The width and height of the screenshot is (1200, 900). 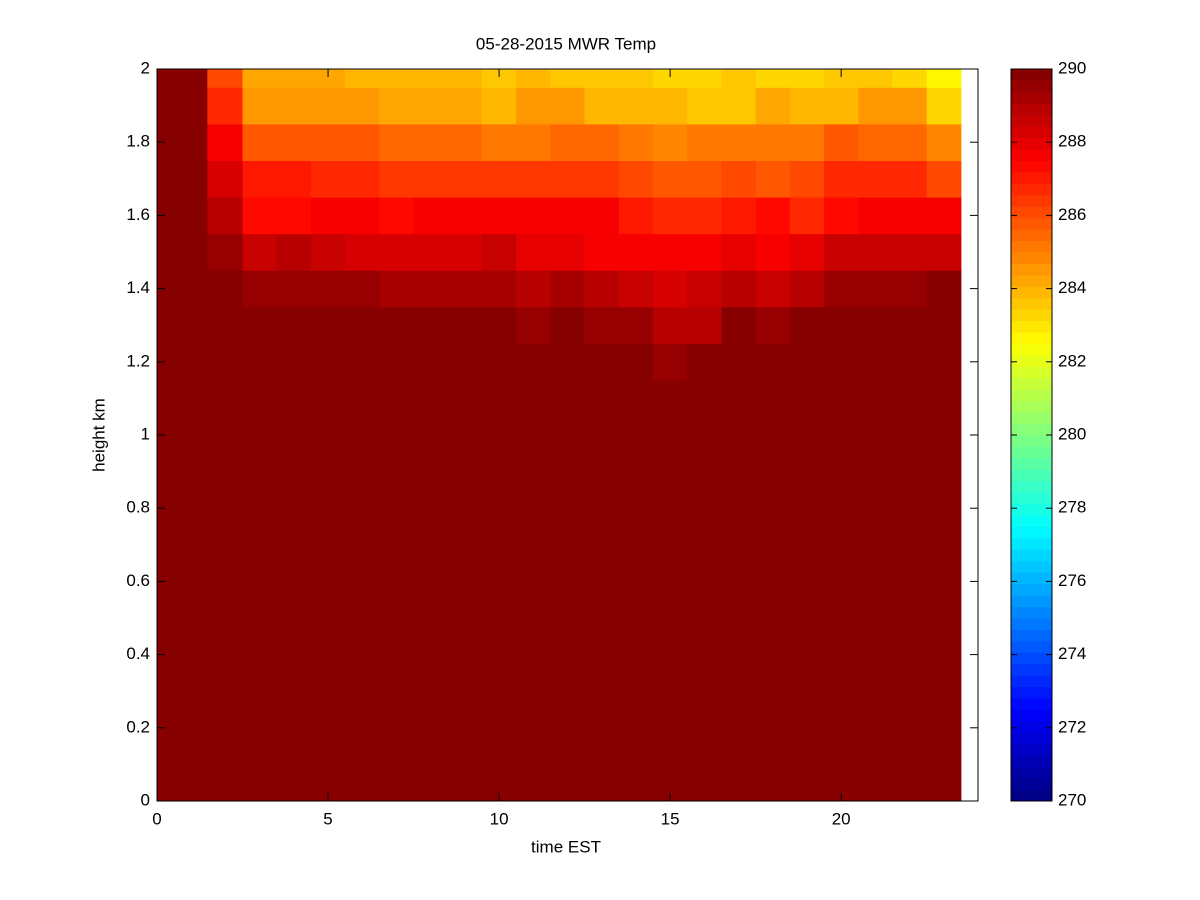 What do you see at coordinates (145, 433) in the screenshot?
I see `y-tick-label: 1` at bounding box center [145, 433].